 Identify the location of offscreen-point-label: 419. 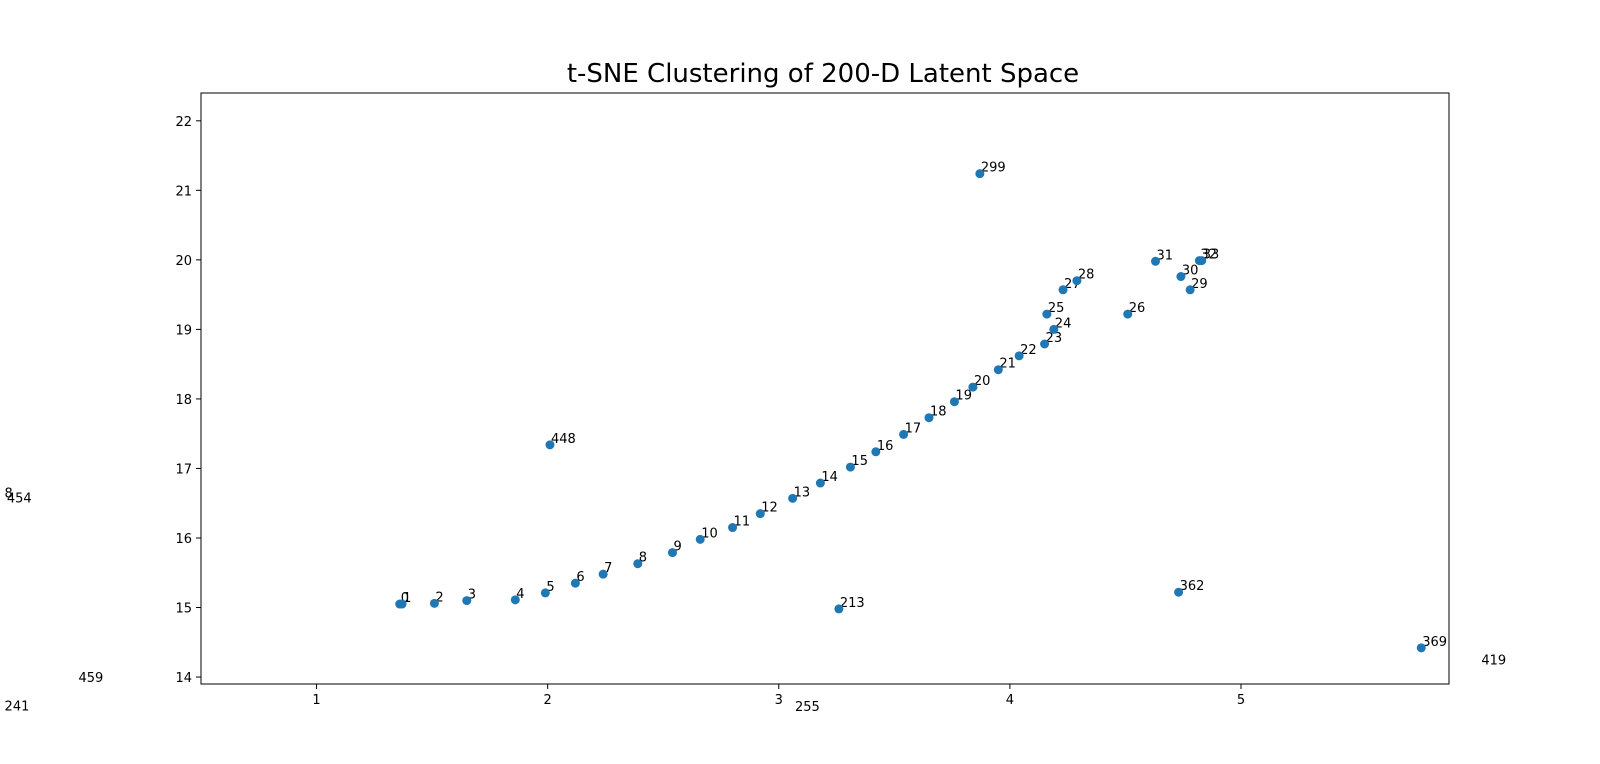
(1493, 661).